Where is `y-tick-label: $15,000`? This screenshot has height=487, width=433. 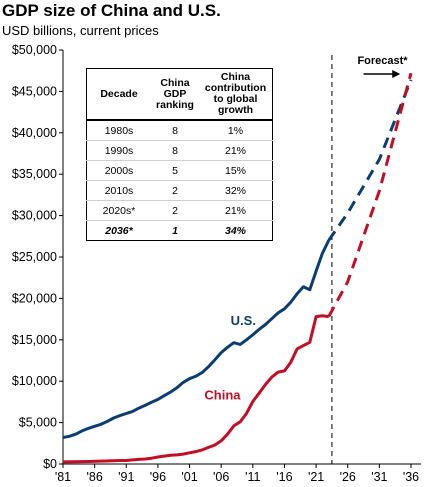 y-tick-label: $15,000 is located at coordinates (34, 340).